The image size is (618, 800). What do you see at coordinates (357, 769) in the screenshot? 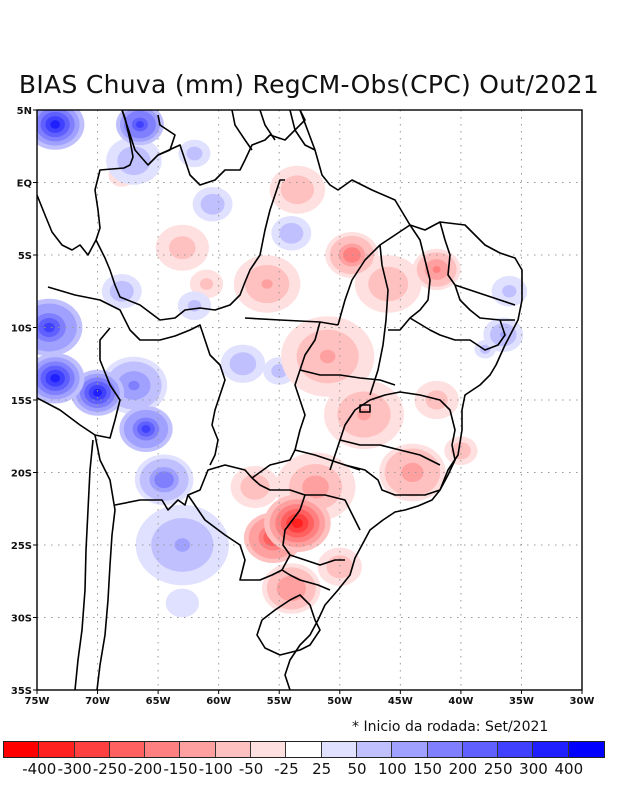
I see `colorbar-label: 50` at bounding box center [357, 769].